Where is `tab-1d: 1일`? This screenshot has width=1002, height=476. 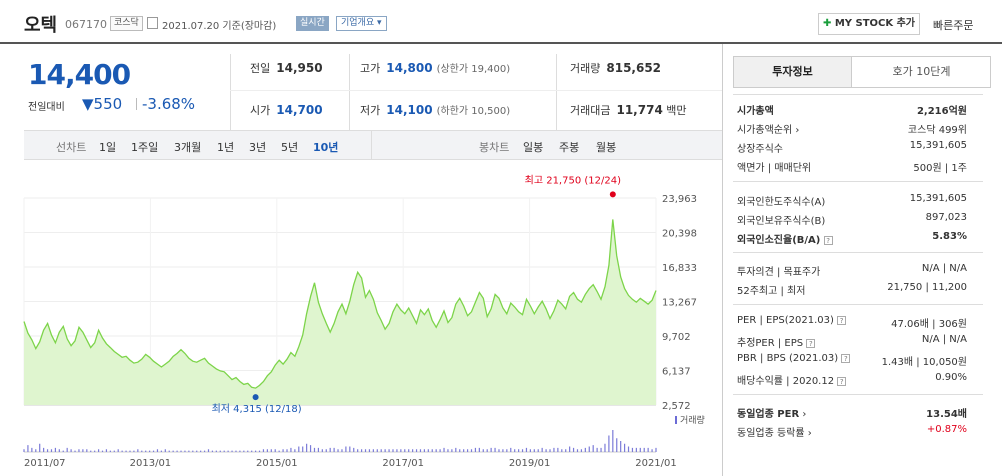 tab-1d: 1일 is located at coordinates (108, 147).